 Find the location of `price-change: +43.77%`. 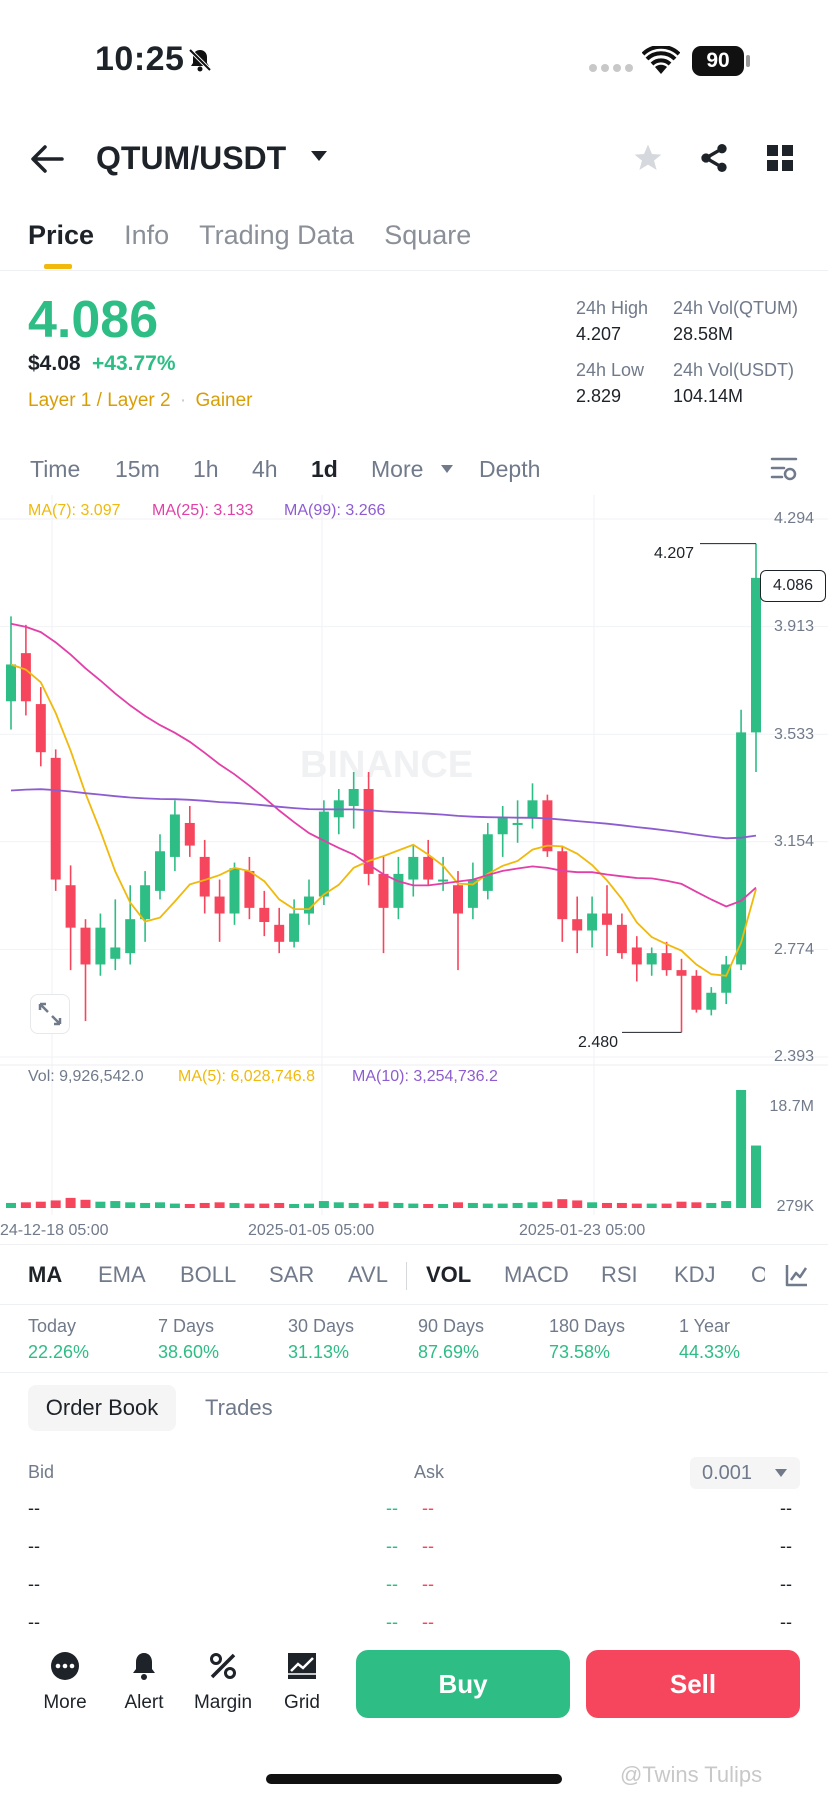

price-change: +43.77% is located at coordinates (134, 363).